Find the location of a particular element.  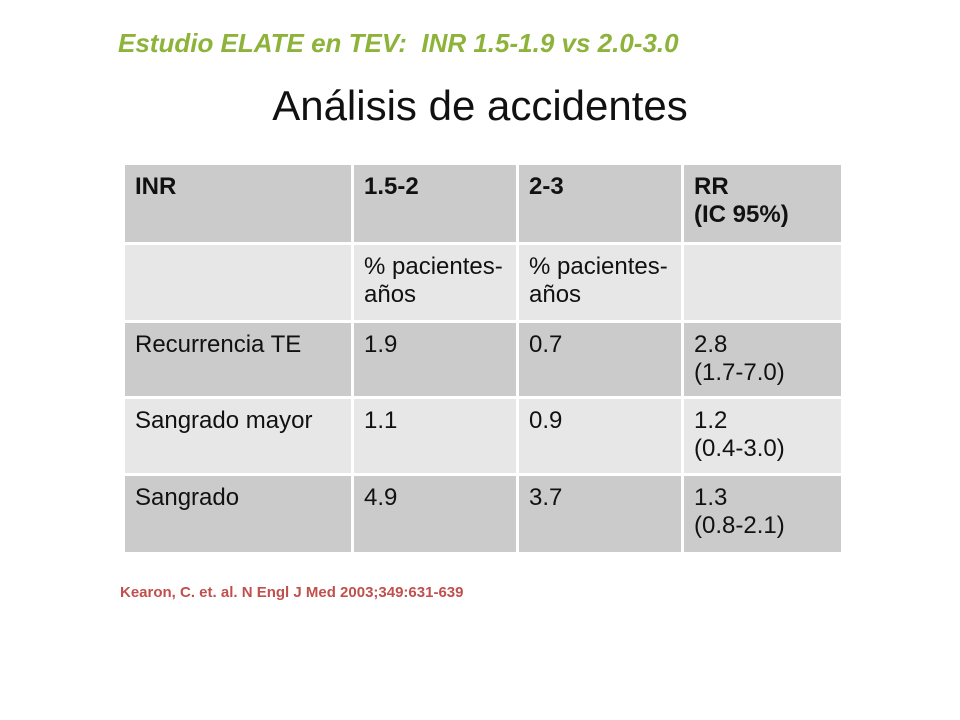

table-cell: 1.1 is located at coordinates (435, 436).